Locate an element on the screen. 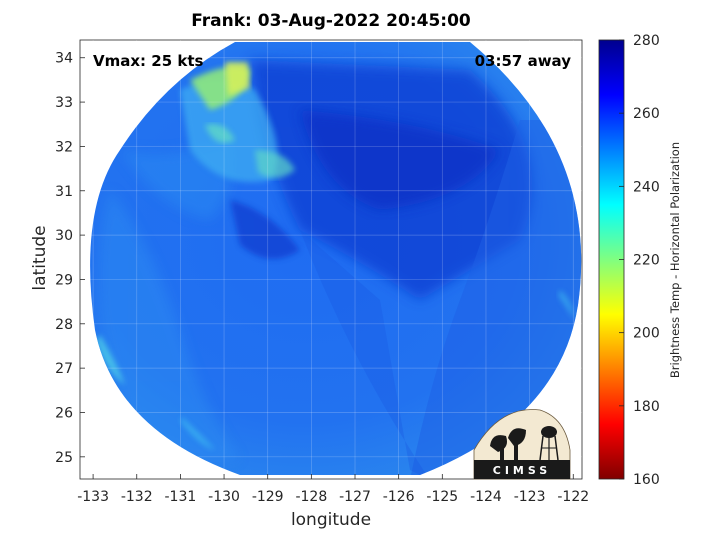  y-tick-label: 34 is located at coordinates (64, 59).